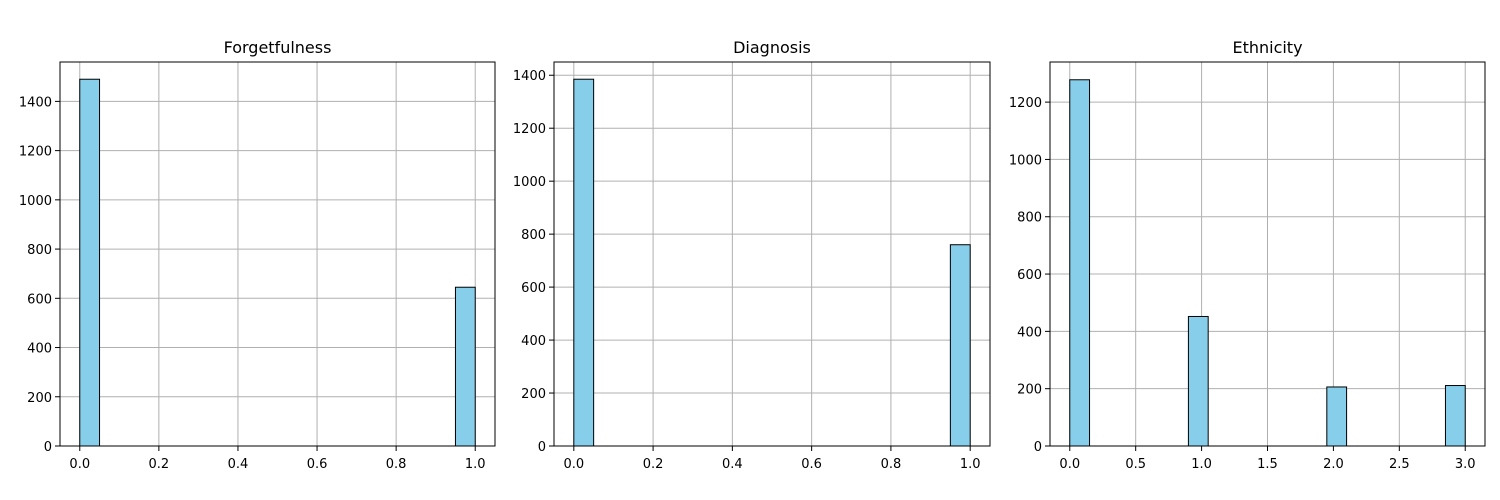  What do you see at coordinates (1267, 47) in the screenshot?
I see `subplot-title: Ethnicity` at bounding box center [1267, 47].